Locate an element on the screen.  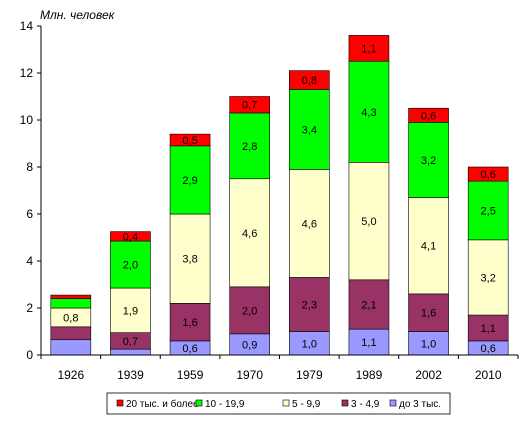
legend-label: 10 - 19,9 is located at coordinates (225, 404).